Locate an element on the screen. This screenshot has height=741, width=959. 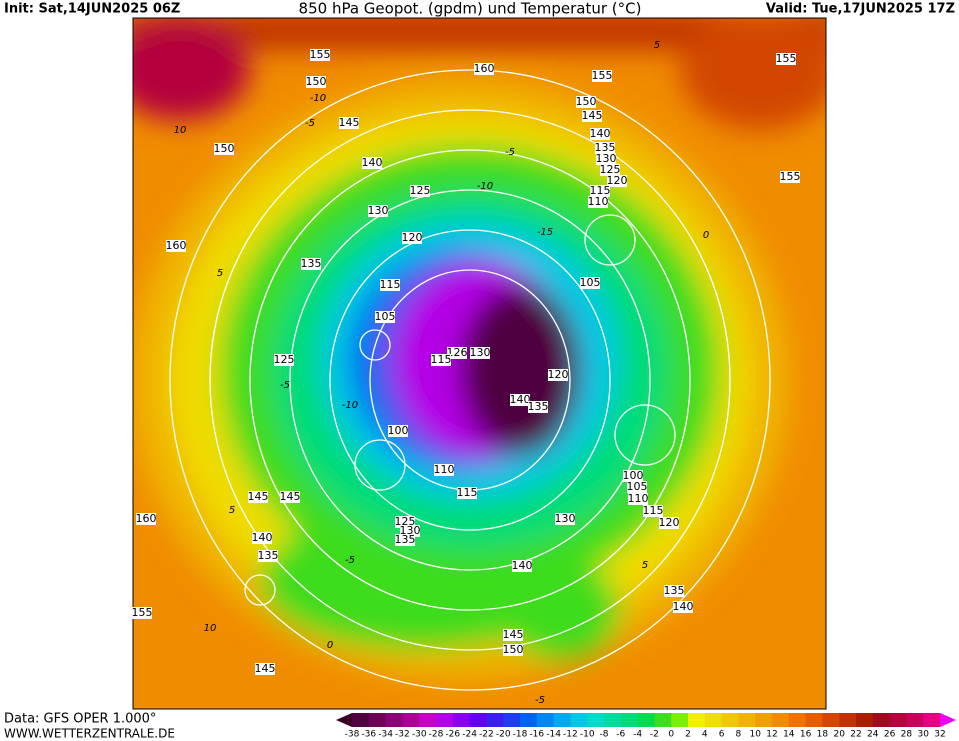
colorbar-tick-label: -34 is located at coordinates (385, 735).